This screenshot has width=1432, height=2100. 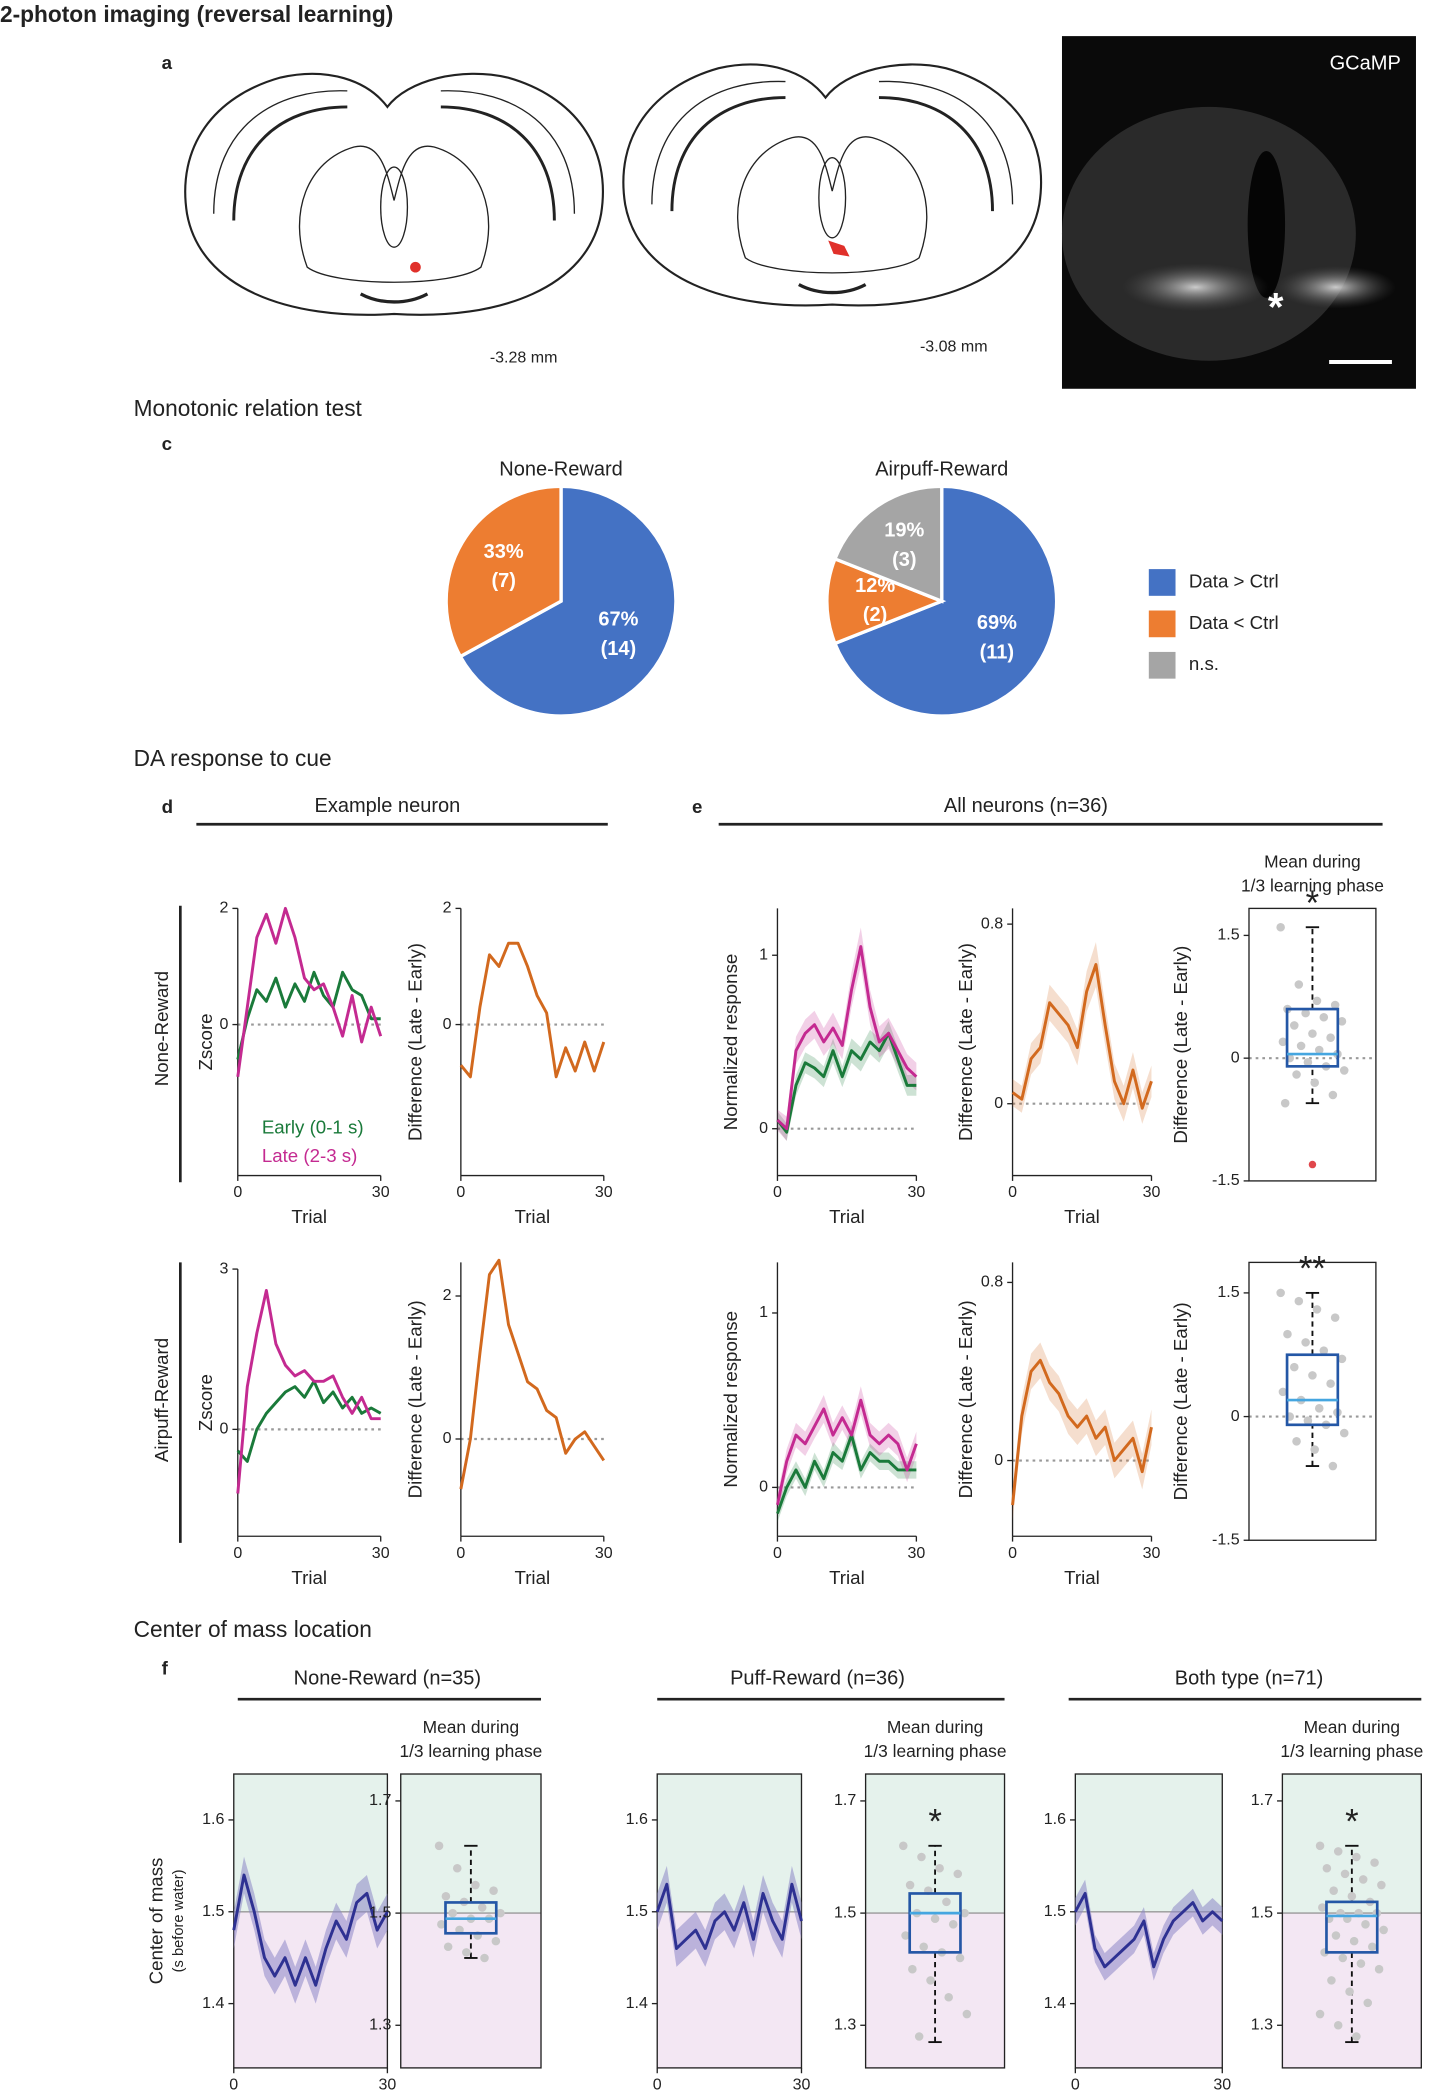 I want to click on y-axis-label: Difference (Late - Early), so click(x=415, y=1042).